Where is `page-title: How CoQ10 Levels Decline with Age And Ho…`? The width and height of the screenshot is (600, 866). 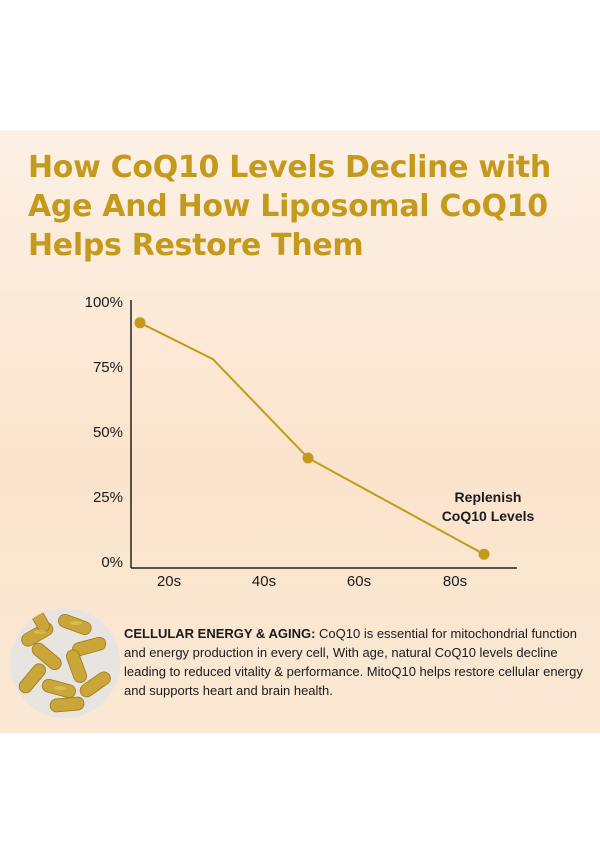 page-title: How CoQ10 Levels Decline with Age And Ho… is located at coordinates (298, 206).